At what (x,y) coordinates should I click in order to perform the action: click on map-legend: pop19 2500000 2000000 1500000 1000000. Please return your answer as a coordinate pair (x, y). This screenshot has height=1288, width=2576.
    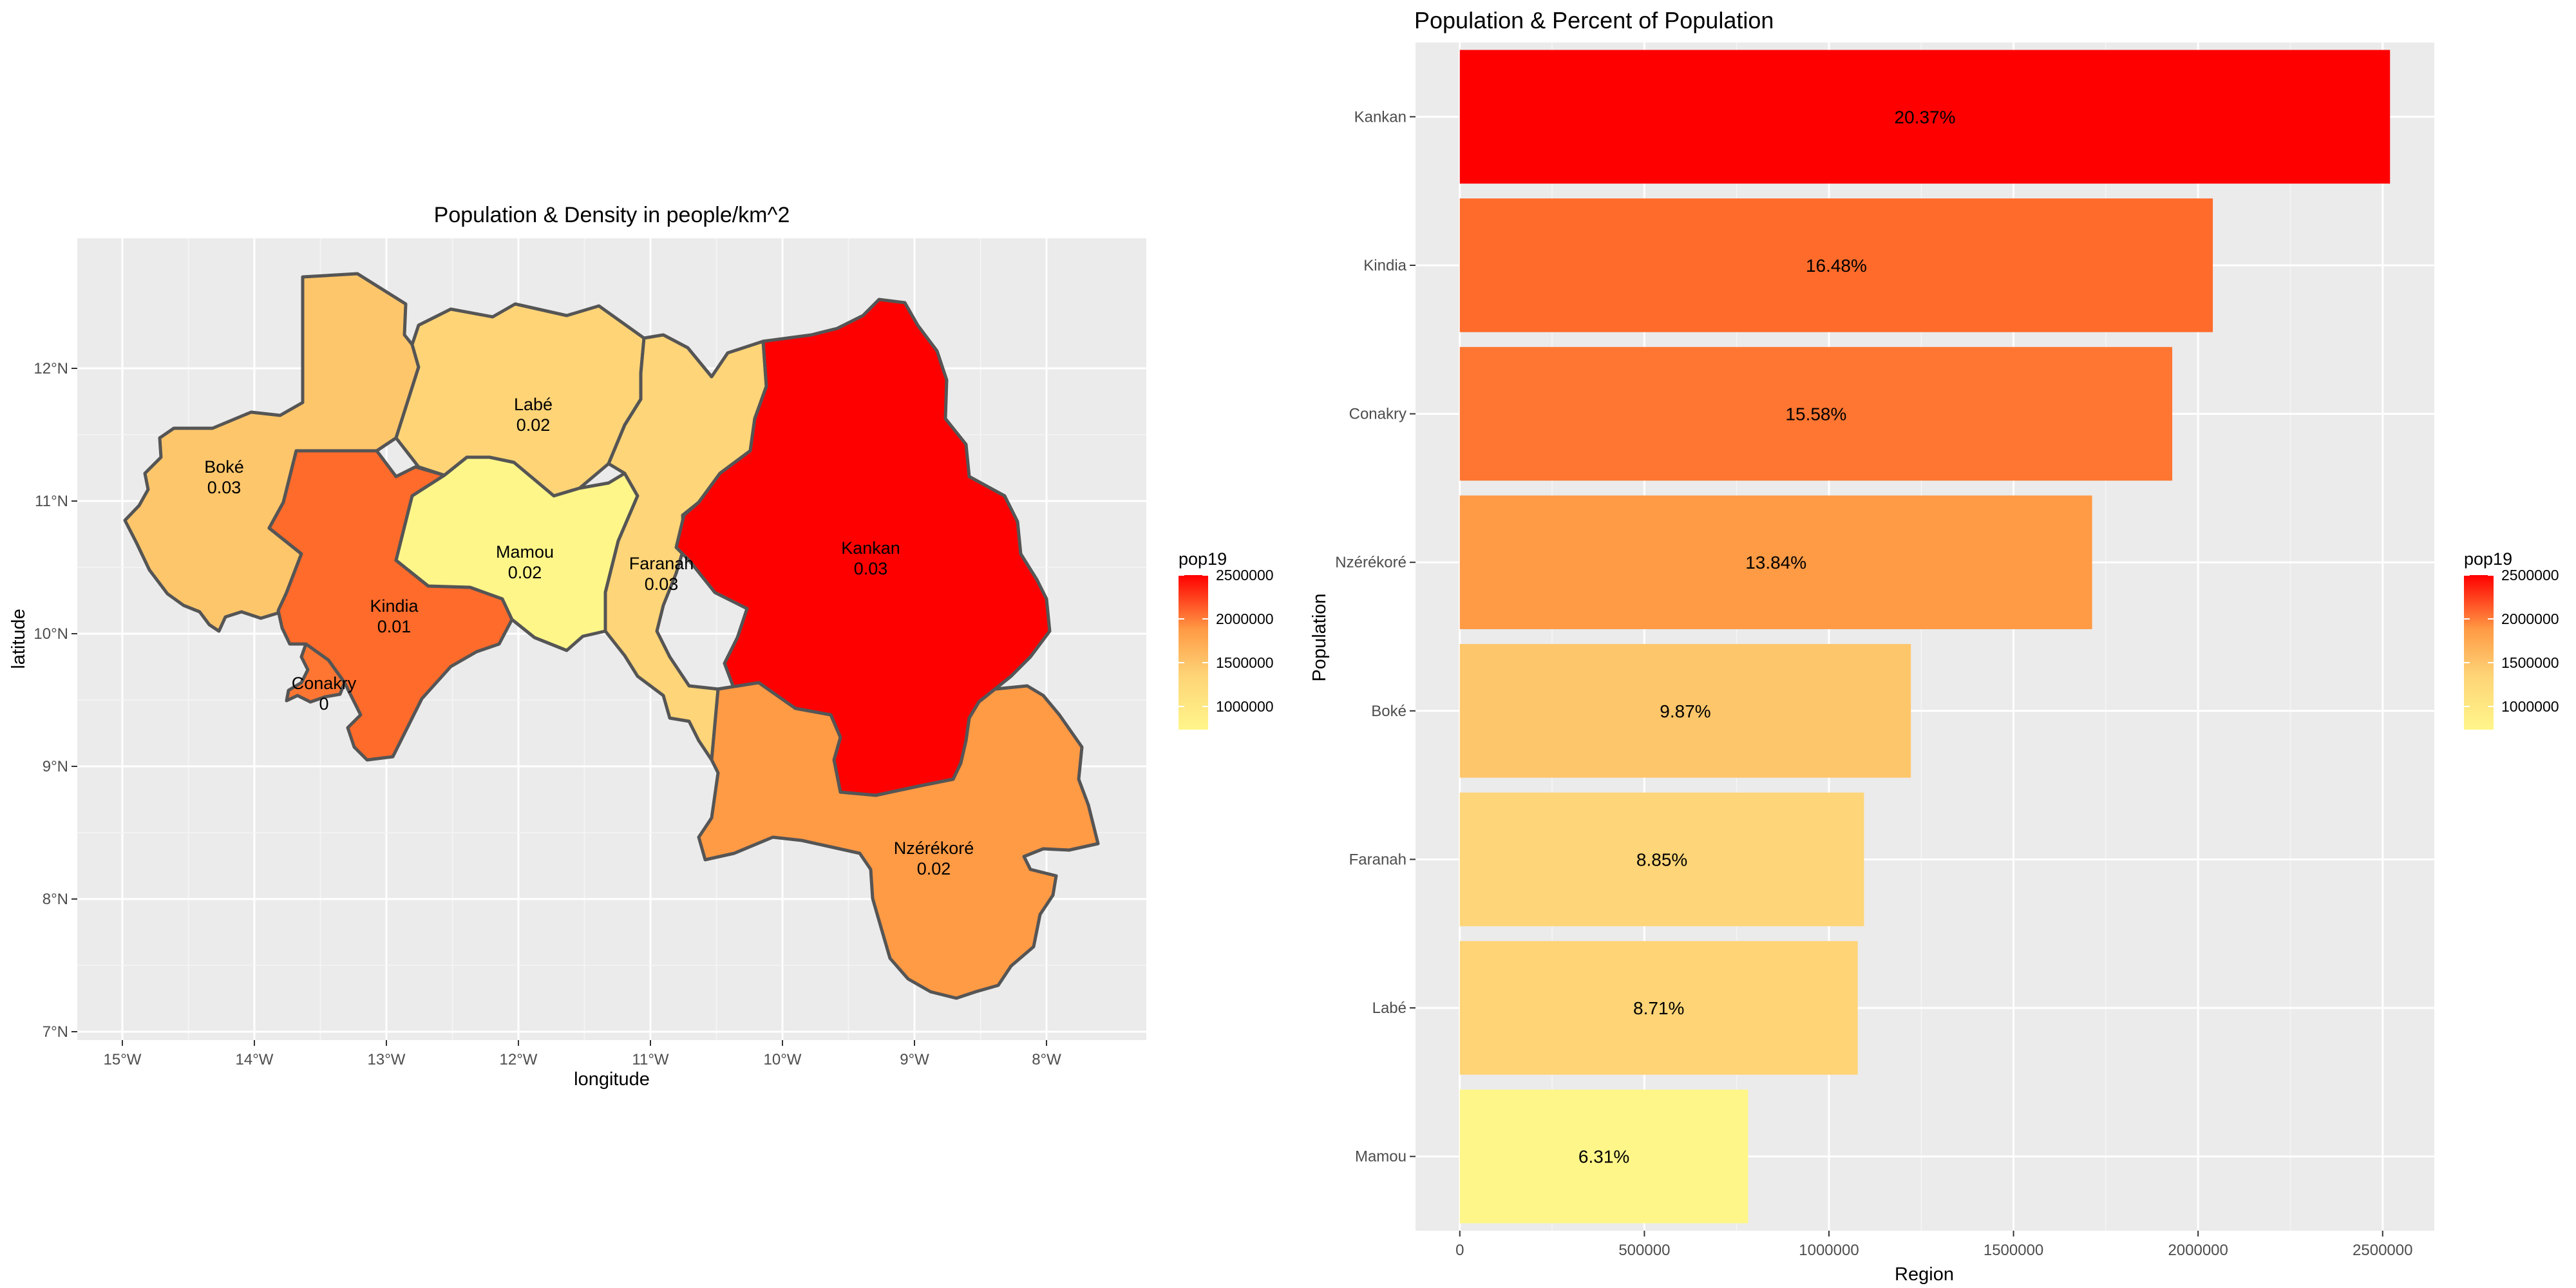
    Looking at the image, I should click on (1226, 639).